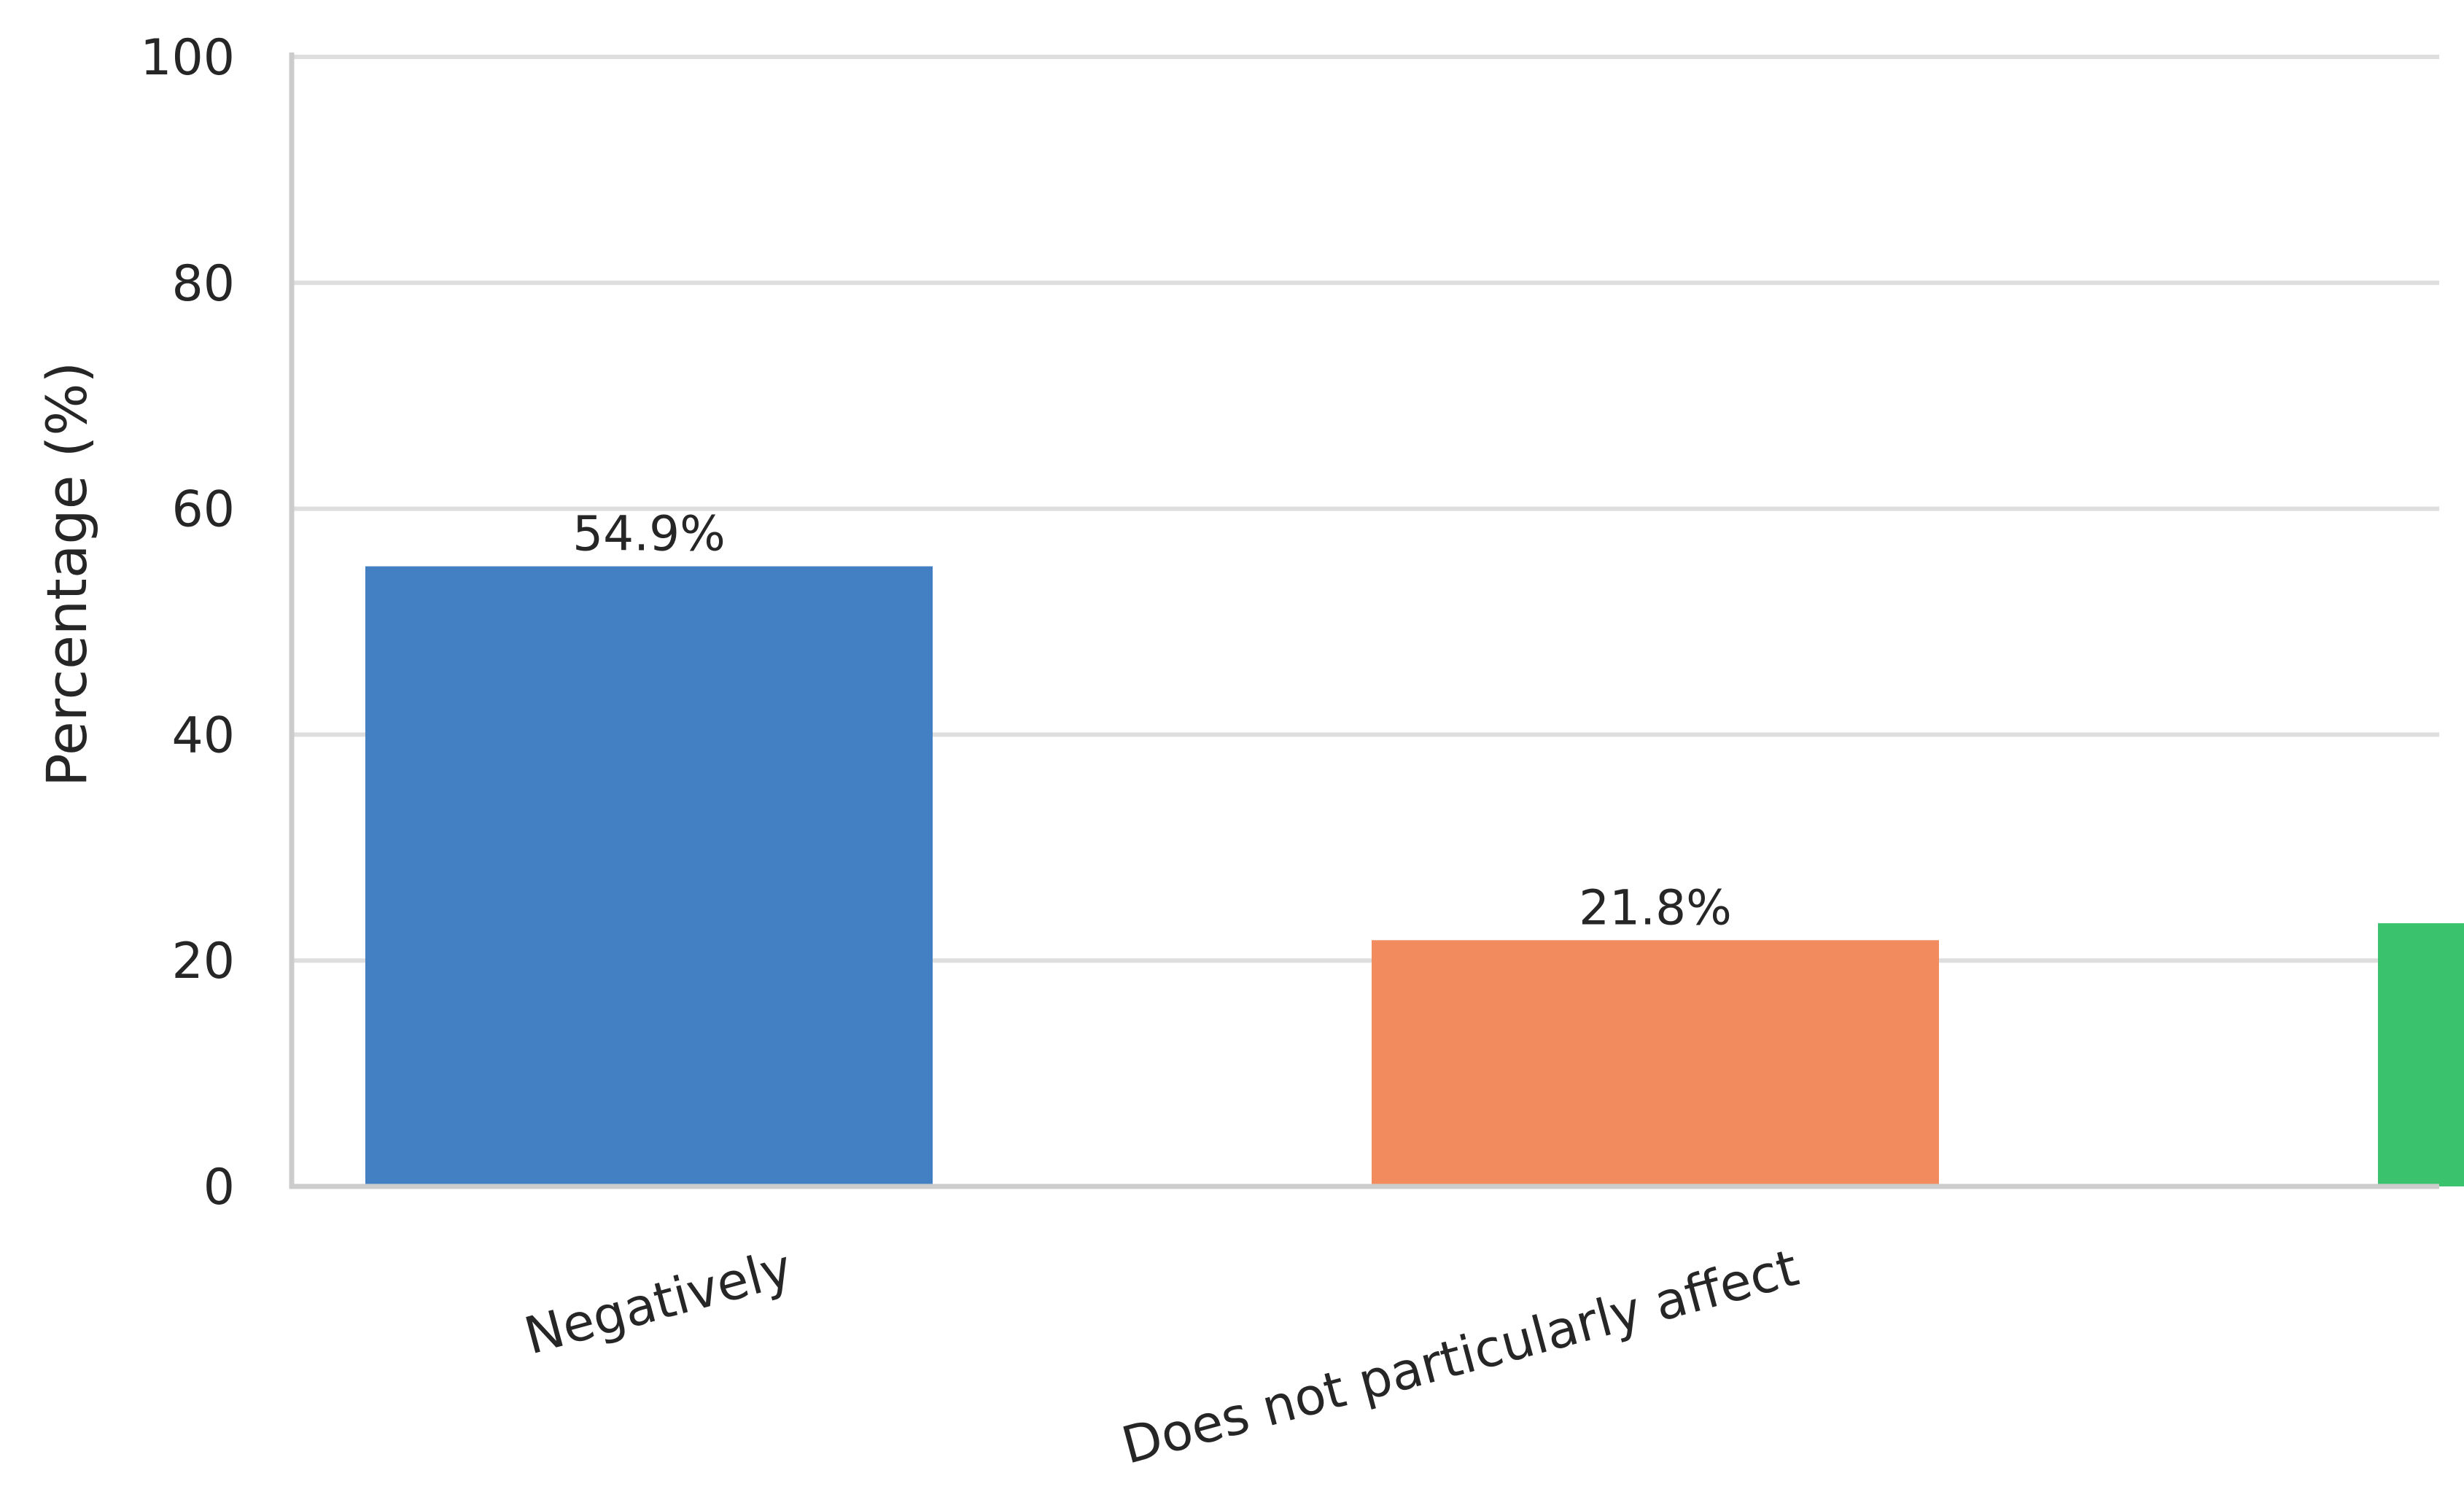  What do you see at coordinates (187, 58) in the screenshot?
I see `y-tick-label: 100` at bounding box center [187, 58].